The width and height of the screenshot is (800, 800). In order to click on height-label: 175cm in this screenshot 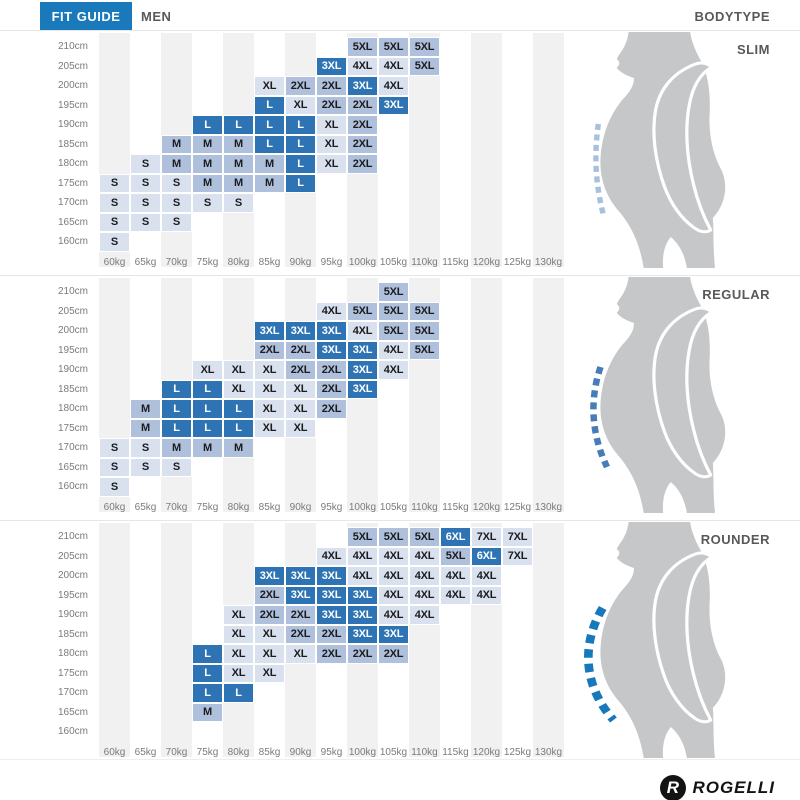, I will do `click(72, 428)`.